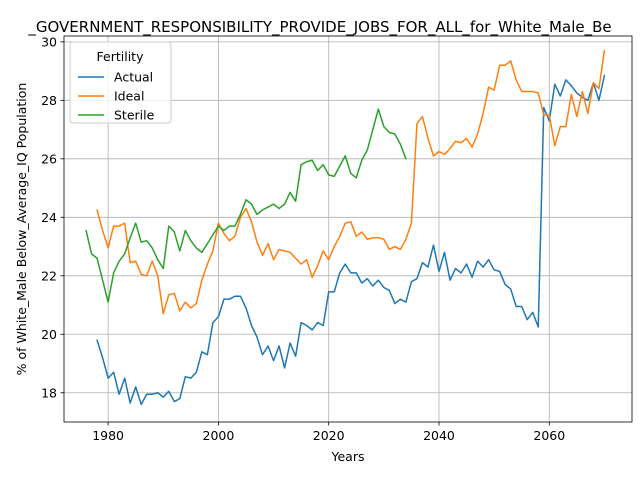  I want to click on x-tick-label: 2020, so click(329, 435).